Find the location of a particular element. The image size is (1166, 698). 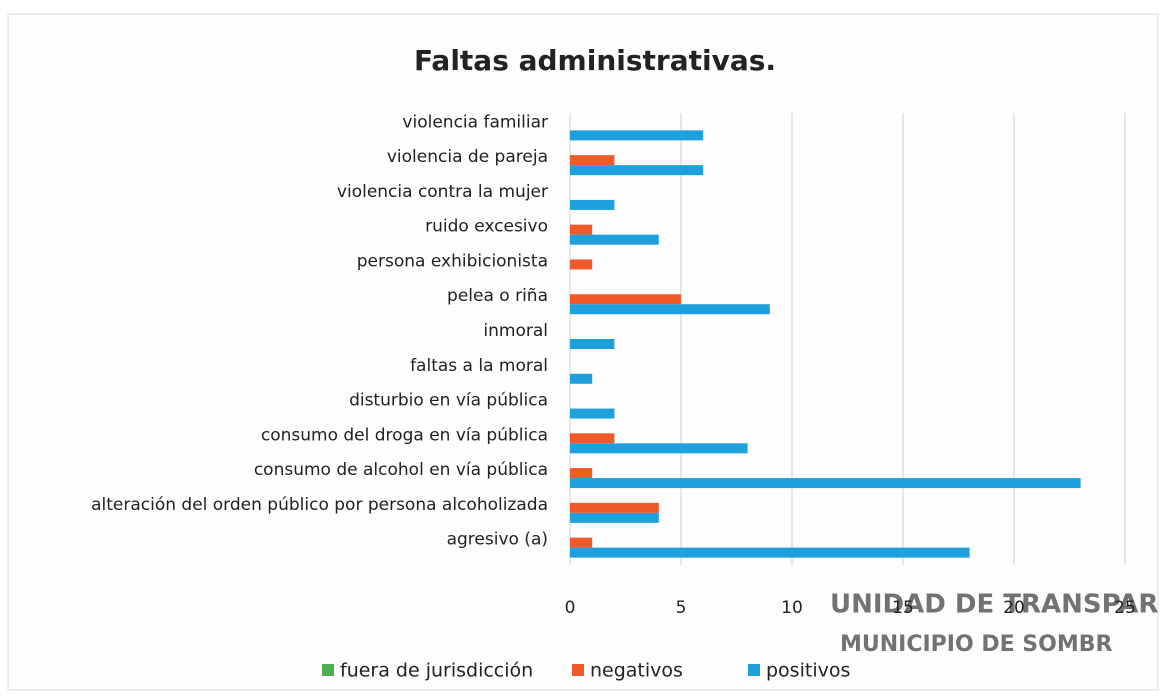

y-tick-label: violencia contra la mujer is located at coordinates (442, 192).